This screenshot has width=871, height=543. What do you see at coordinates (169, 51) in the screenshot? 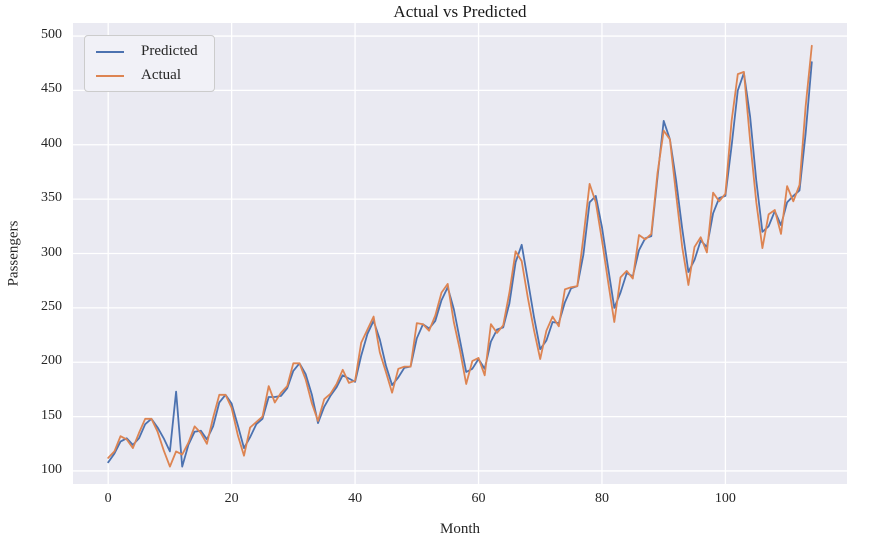
I see `legend-label-predicted: Predicted` at bounding box center [169, 51].